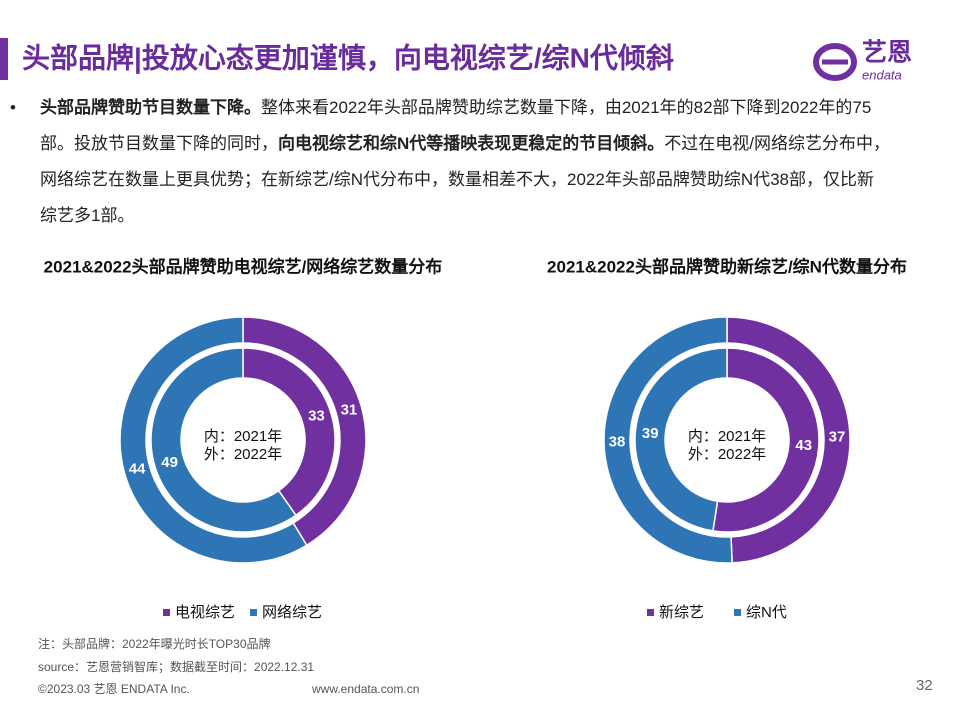 This screenshot has height=720, width=960. I want to click on data-label: 31, so click(349, 409).